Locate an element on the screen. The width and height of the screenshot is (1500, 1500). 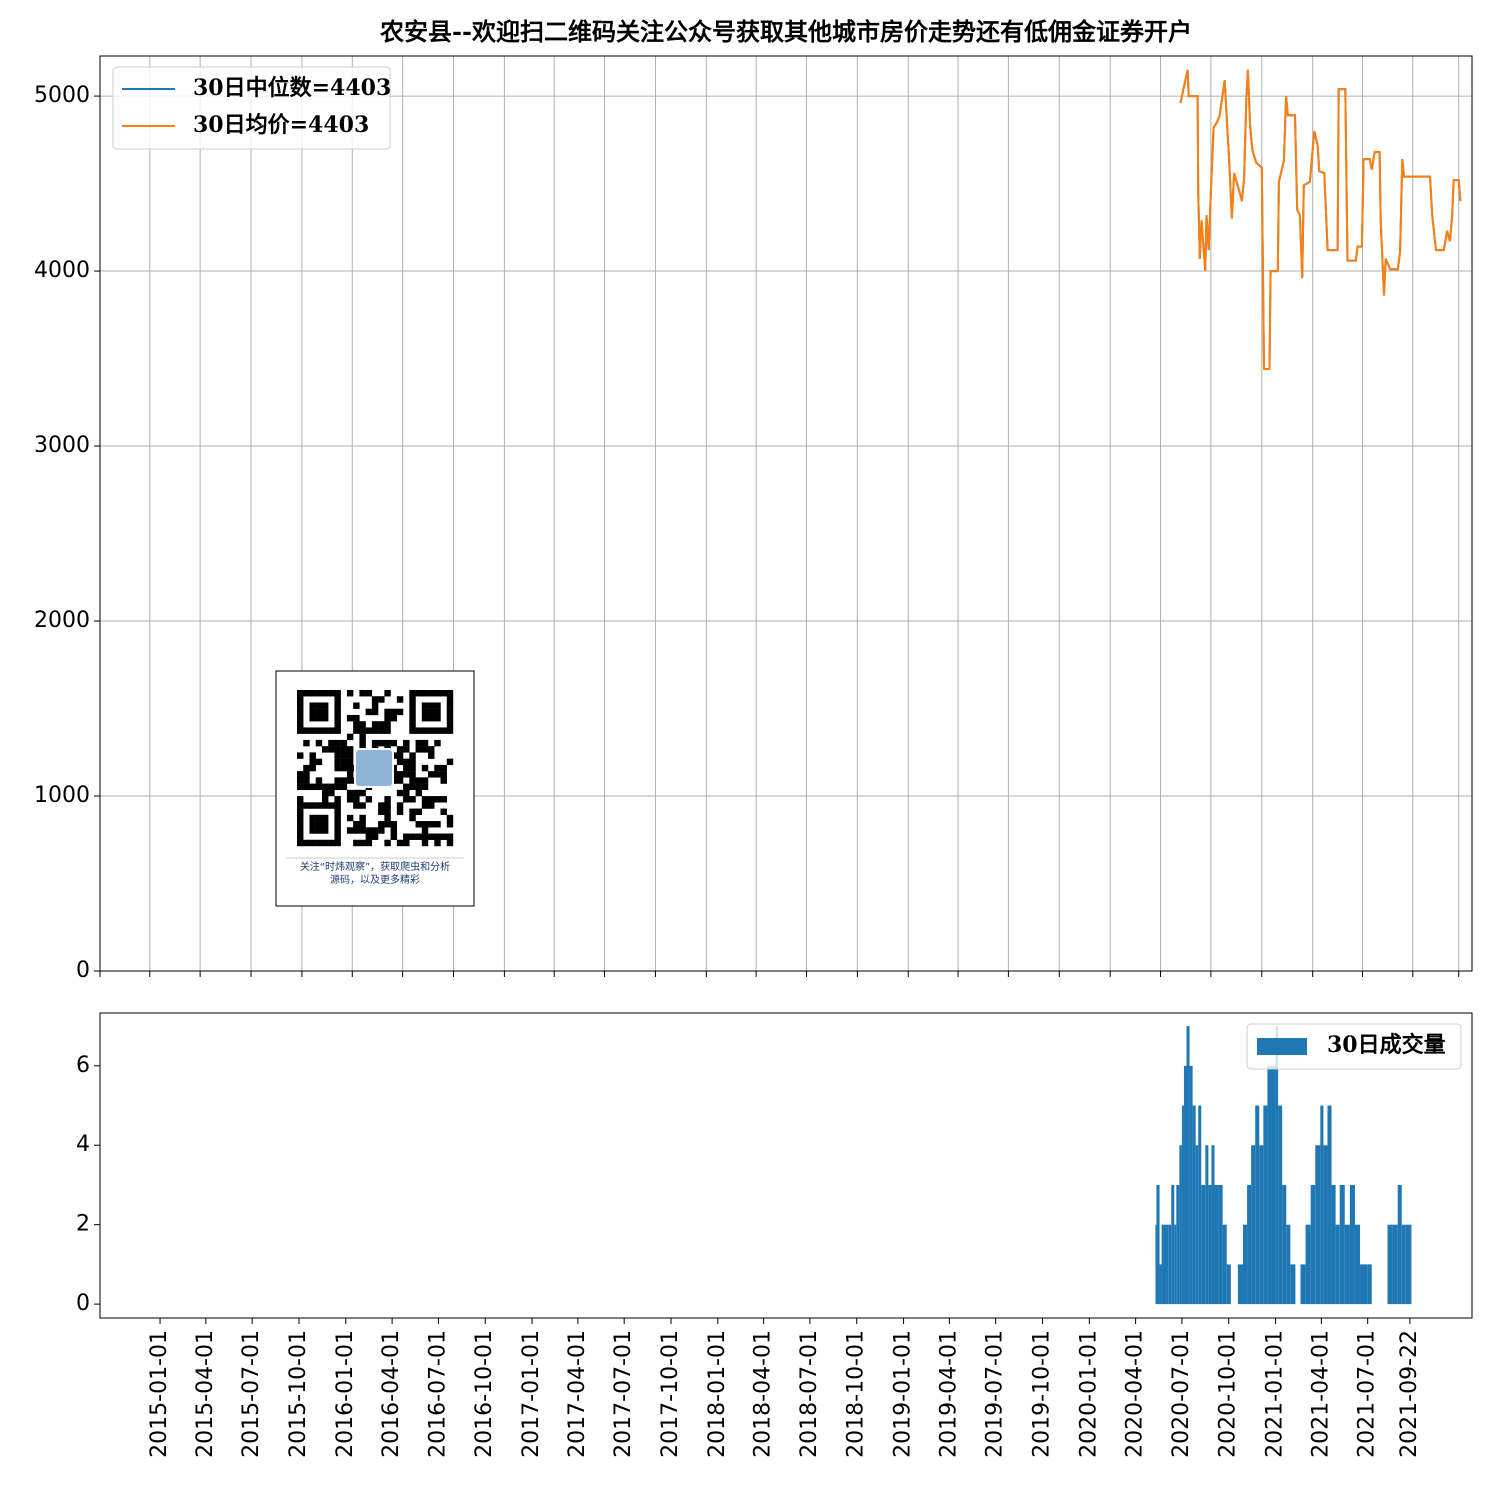
x-tick-label: 2021-07-01 is located at coordinates (1367, 1394).